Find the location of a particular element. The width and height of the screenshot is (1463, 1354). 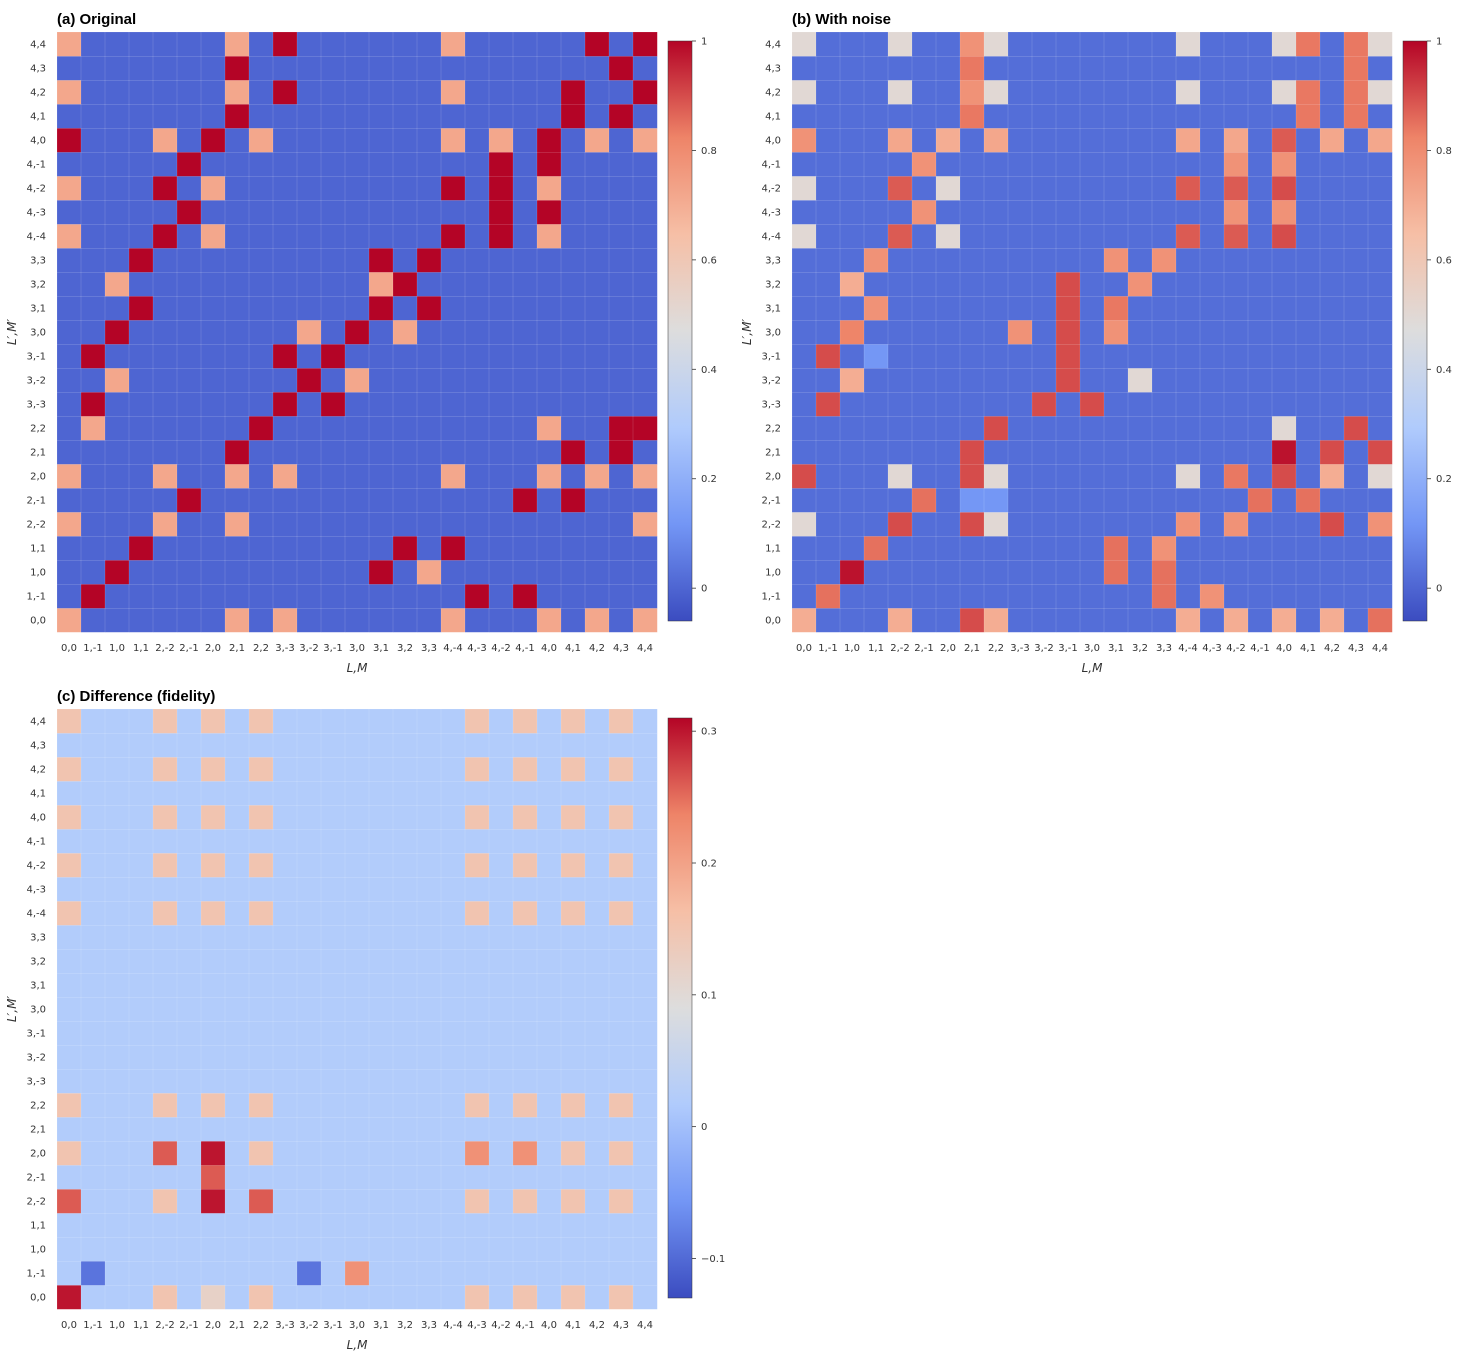

x-tick-label: 3,2 is located at coordinates (405, 648).